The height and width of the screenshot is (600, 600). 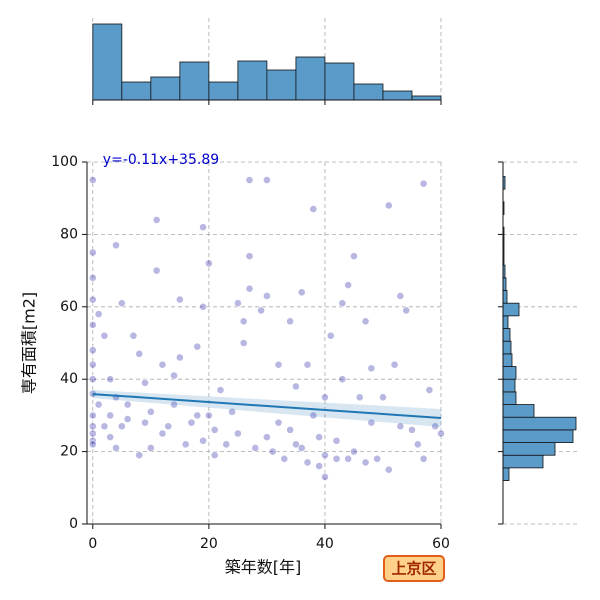 What do you see at coordinates (267, 406) in the screenshot?
I see `regression-line` at bounding box center [267, 406].